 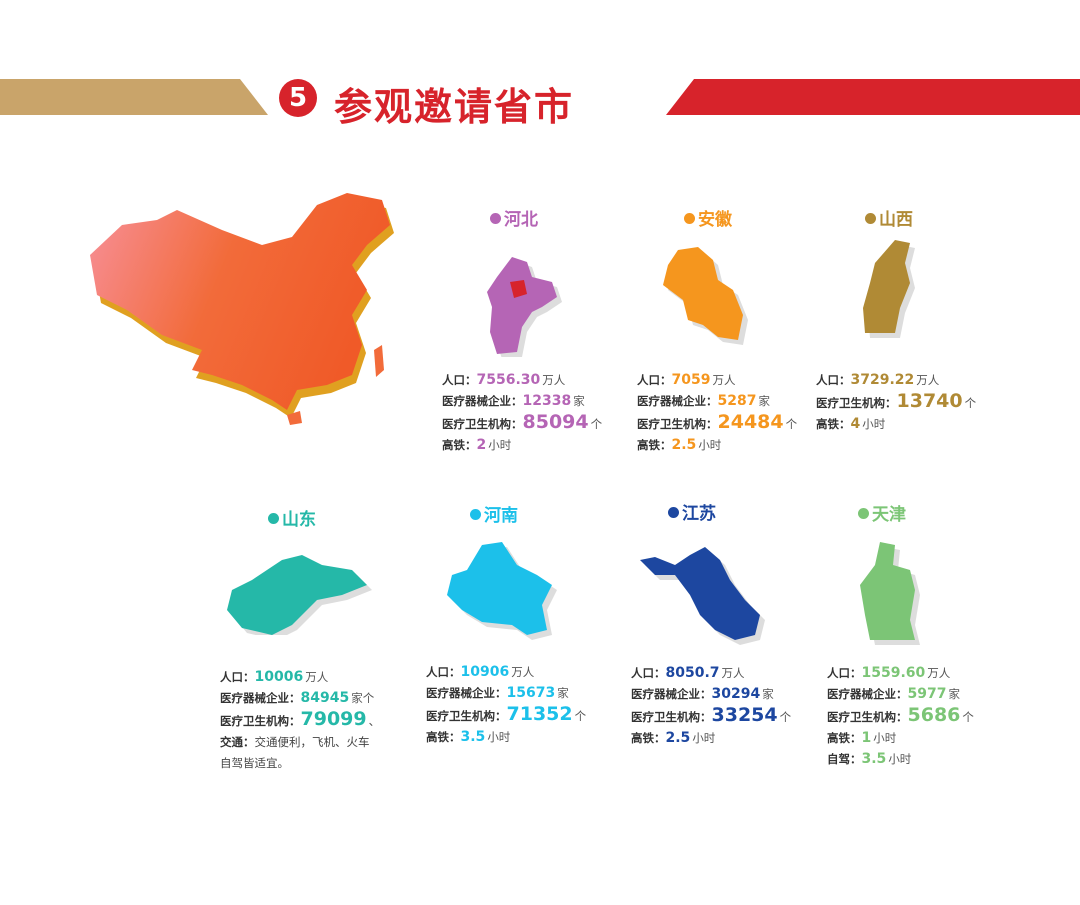 I want to click on info-value: 13740, so click(x=929, y=401).